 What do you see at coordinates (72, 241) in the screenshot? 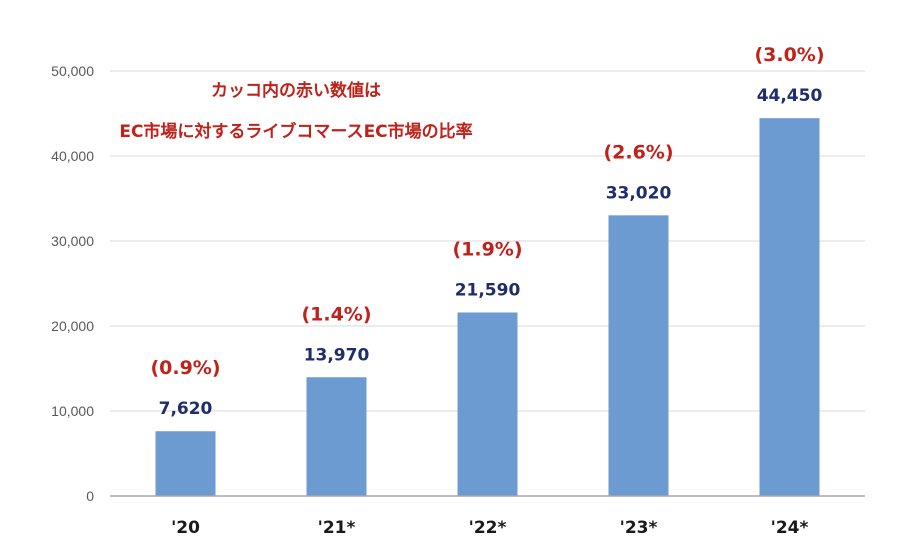
I see `y-tick-label: 30,000` at bounding box center [72, 241].